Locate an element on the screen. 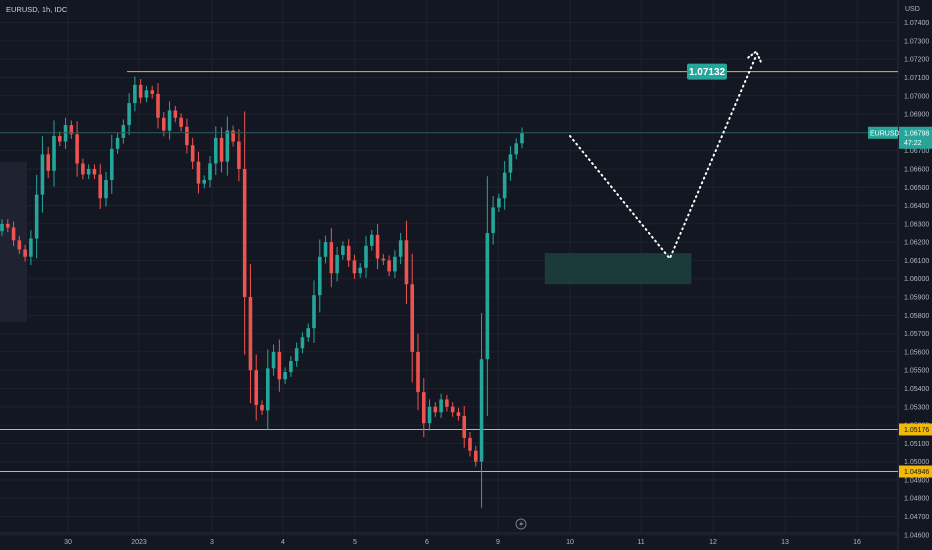 This screenshot has width=932, height=550. time-tick-label: 2023 is located at coordinates (139, 542).